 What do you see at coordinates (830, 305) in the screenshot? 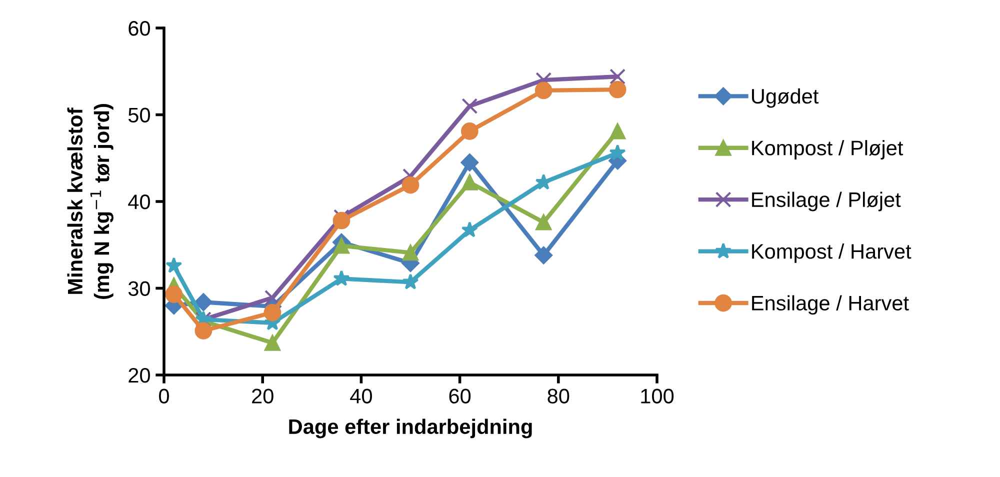
I see `legend-label: Ensilage / Harvet` at bounding box center [830, 305].